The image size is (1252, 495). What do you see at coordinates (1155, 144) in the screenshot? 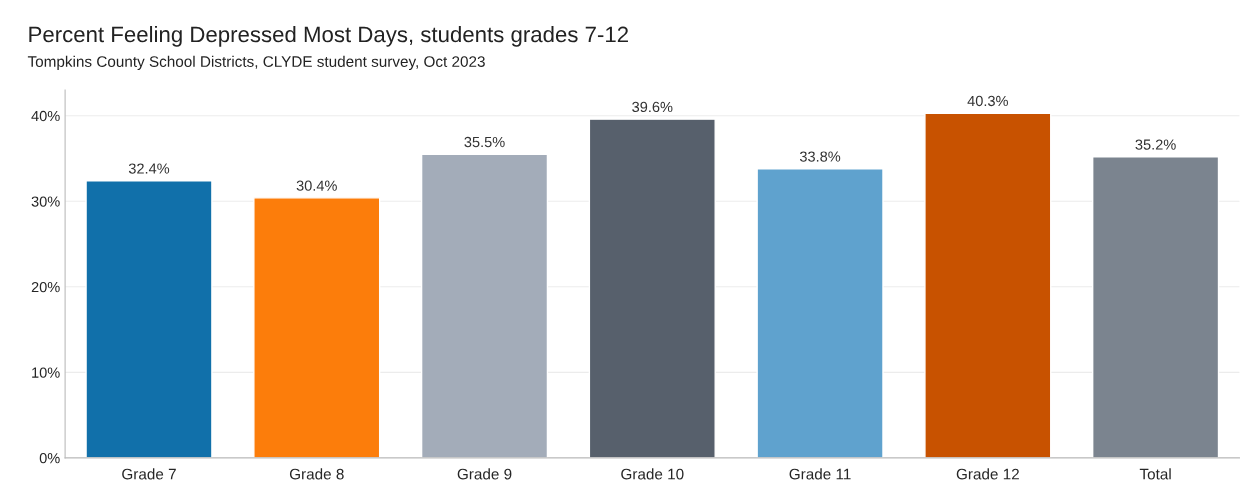
I see `data-label: 35.2%` at bounding box center [1155, 144].